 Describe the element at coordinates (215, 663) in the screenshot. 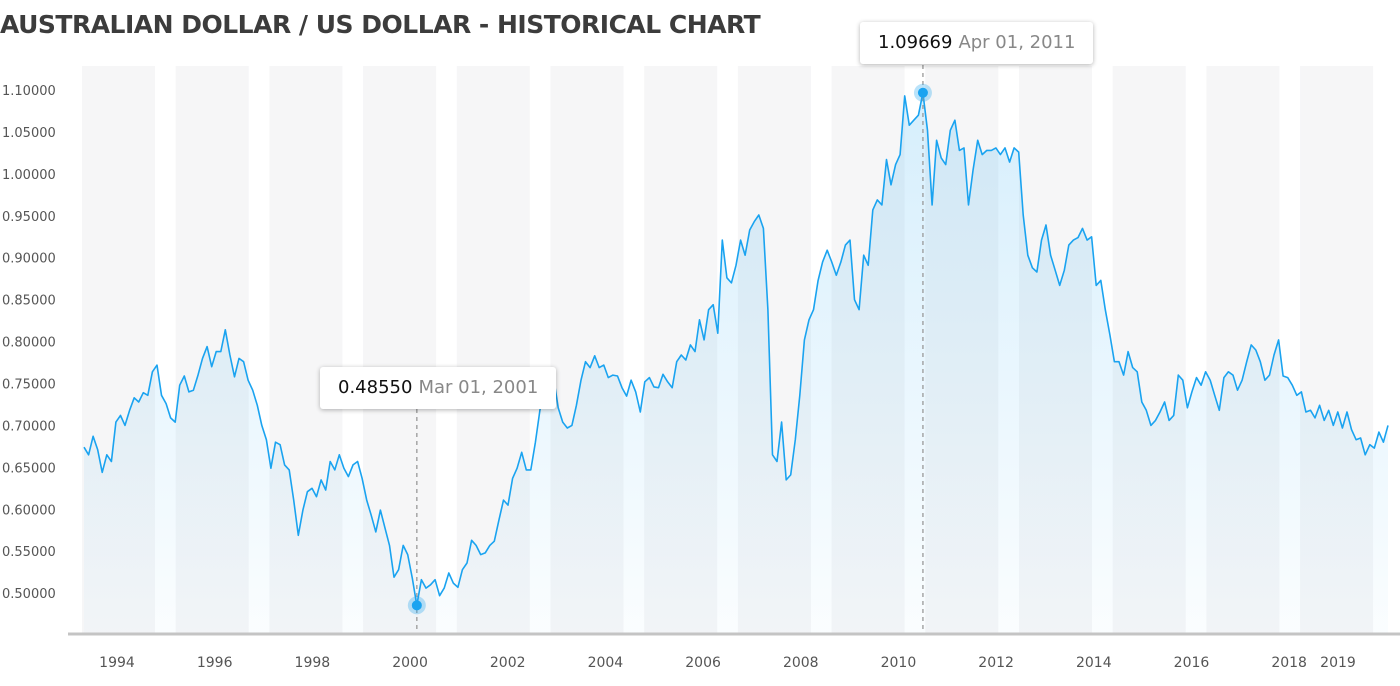

I see `x-tick-label: 1996` at that location.